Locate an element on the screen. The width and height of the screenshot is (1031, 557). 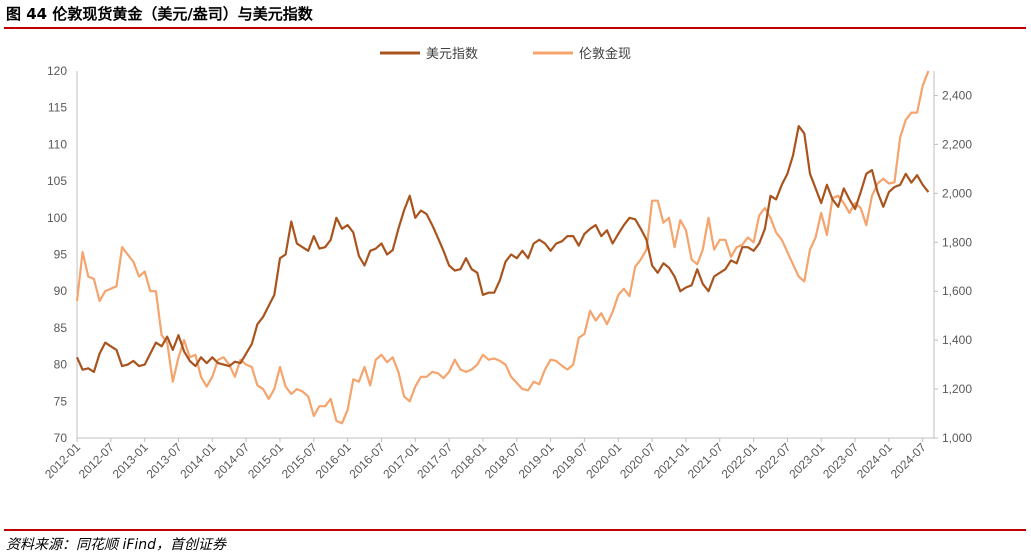
y-right-tick-label: 2,200 is located at coordinates (957, 144).